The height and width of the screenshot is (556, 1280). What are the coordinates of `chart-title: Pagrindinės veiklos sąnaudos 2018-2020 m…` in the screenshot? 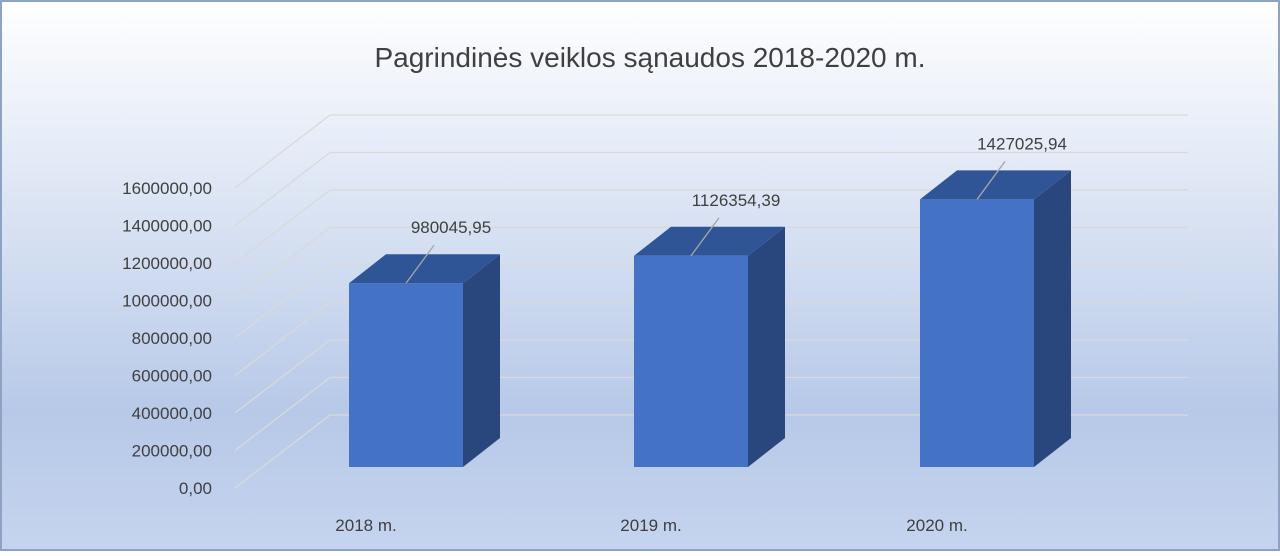 It's located at (649, 57).